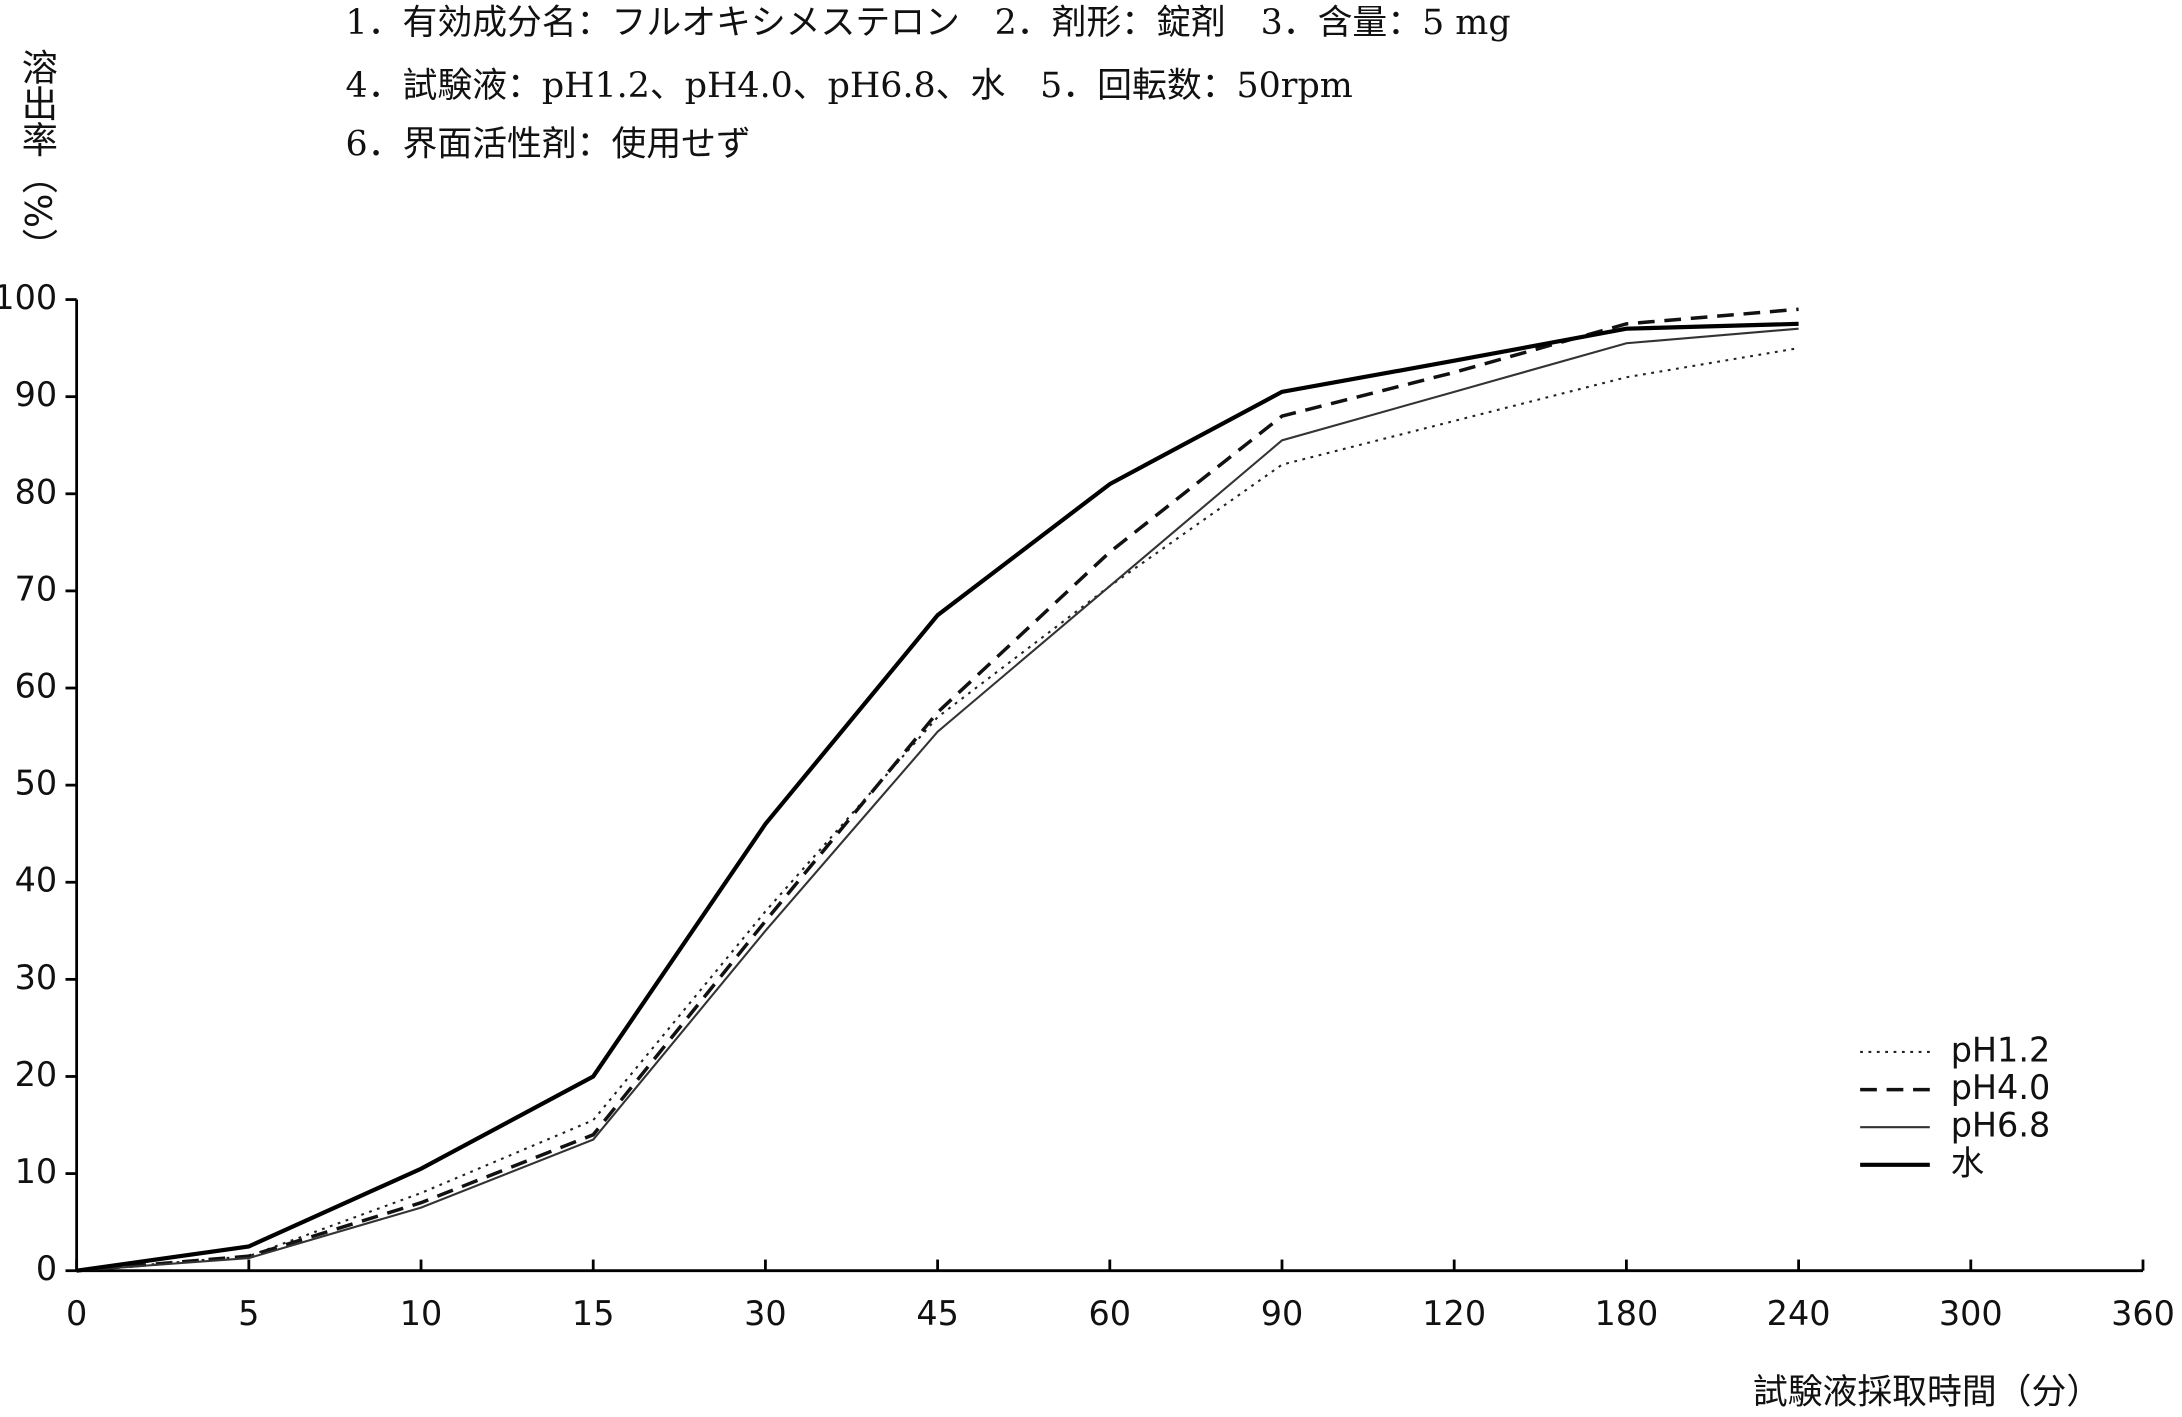 The image size is (2182, 1417). I want to click on y-axis-label: 溶出率（%）, so click(37, 157).